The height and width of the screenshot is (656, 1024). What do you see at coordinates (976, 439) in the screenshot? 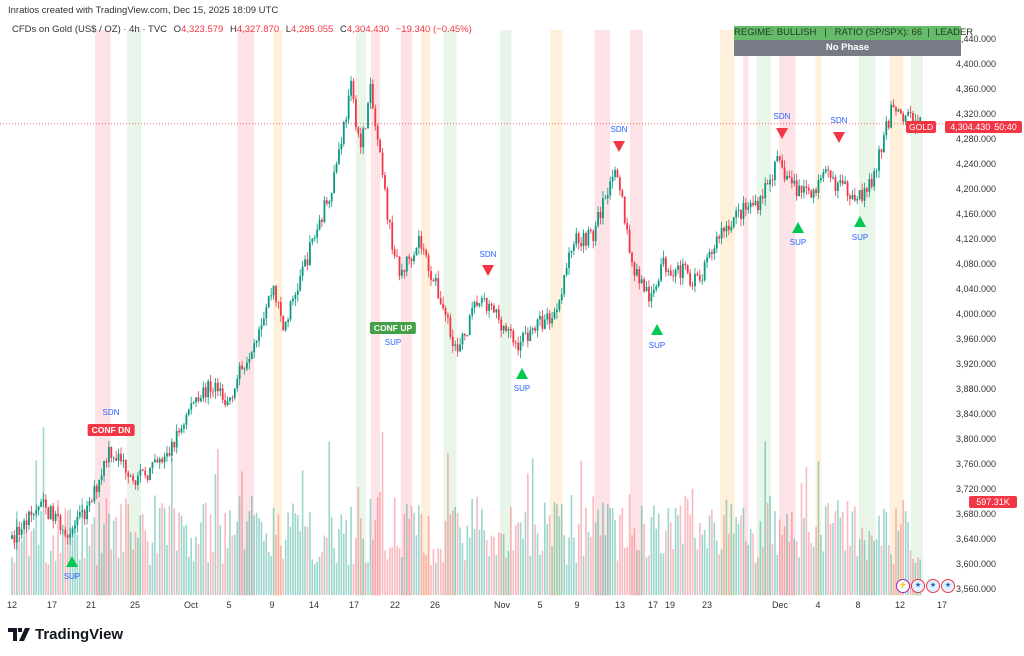
I see `price-tick-label: 3,800.000` at bounding box center [976, 439].